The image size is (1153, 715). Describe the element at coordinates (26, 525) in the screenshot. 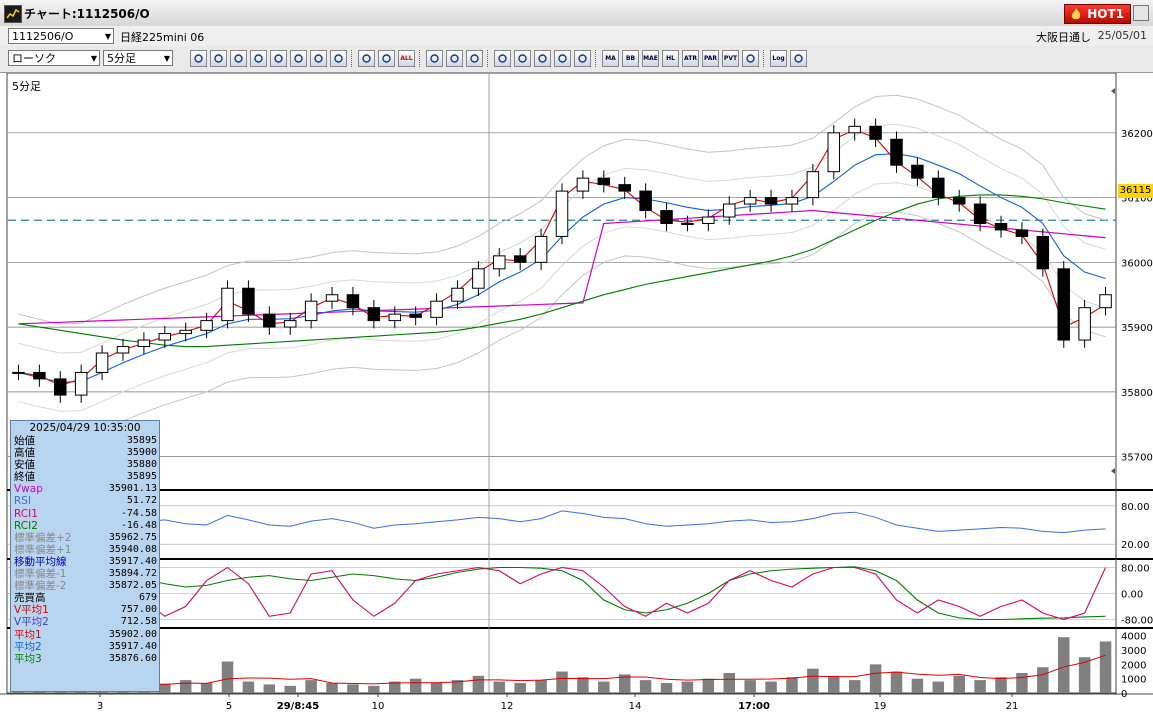

I see `row-label: RCI2` at that location.